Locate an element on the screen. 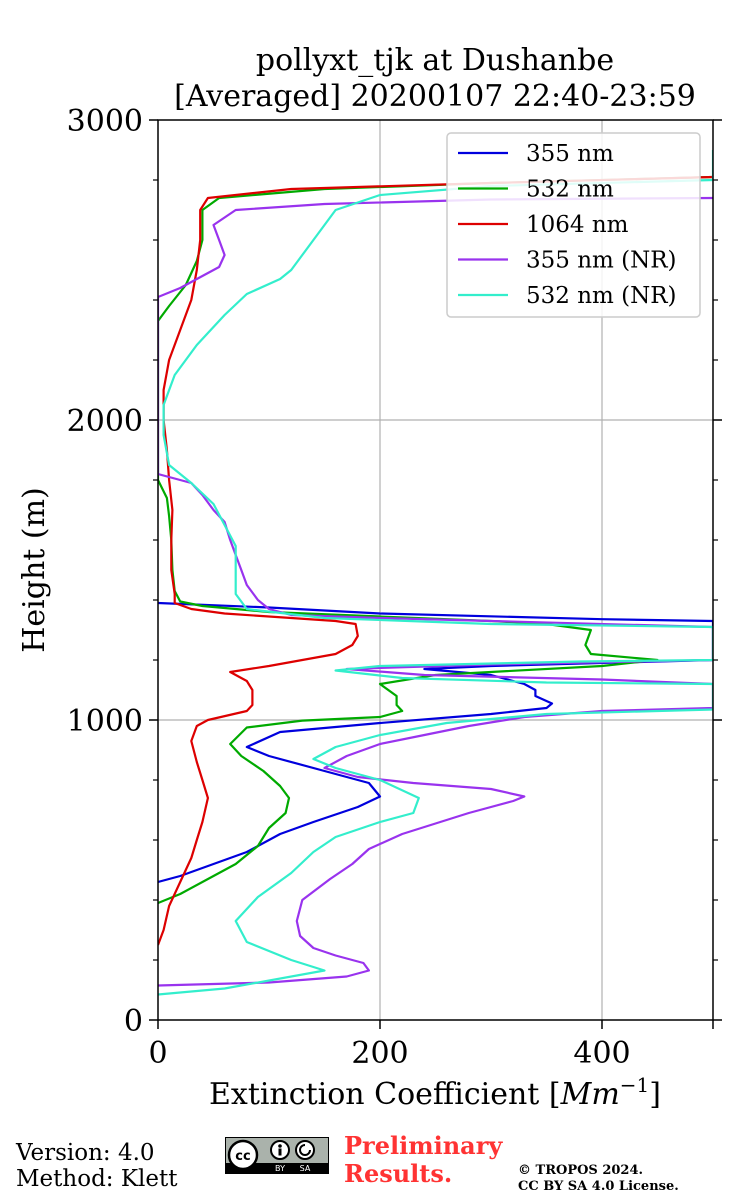 This screenshot has height=1200, width=750. y-tick-label-0: 0 is located at coordinates (133, 1021).